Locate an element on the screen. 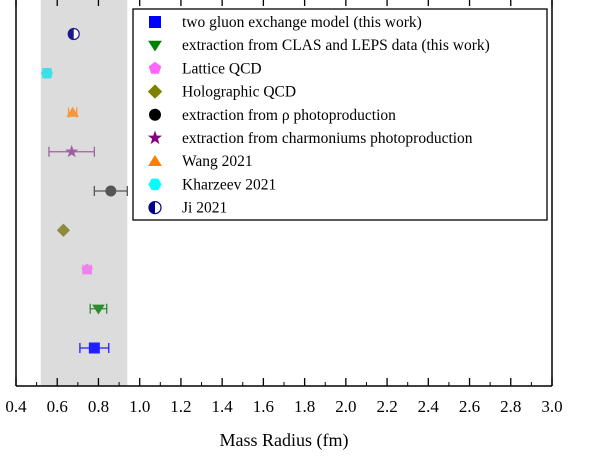  x-tick-label: 1.0 is located at coordinates (139, 406).